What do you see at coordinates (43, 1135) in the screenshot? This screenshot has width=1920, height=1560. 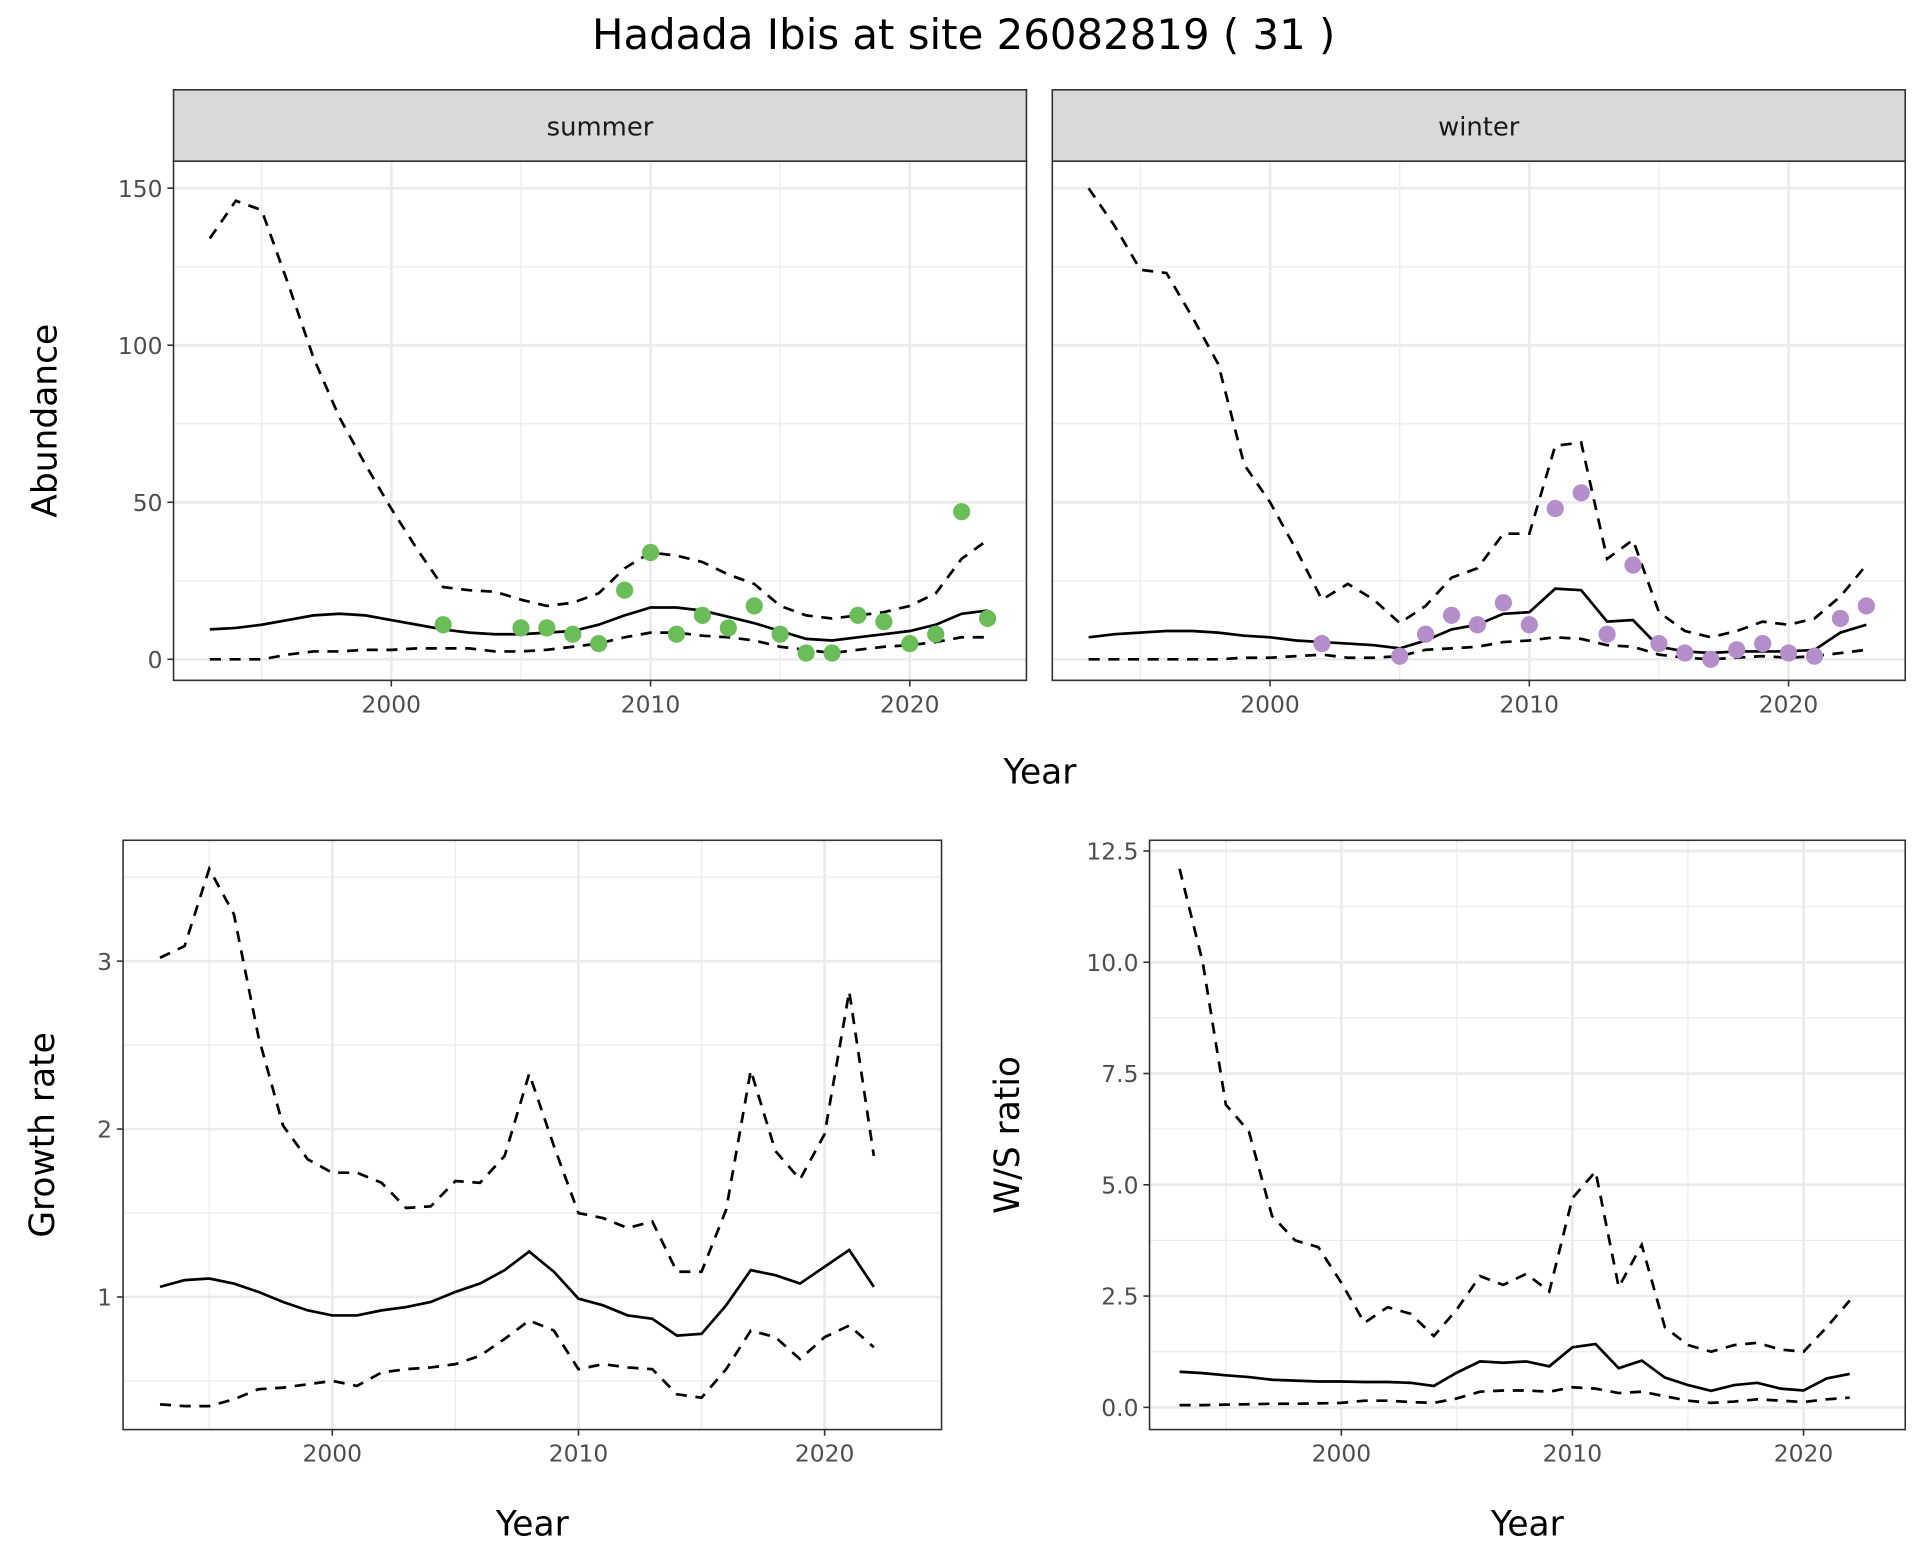 I see `y-axis-title: Growth rate` at bounding box center [43, 1135].